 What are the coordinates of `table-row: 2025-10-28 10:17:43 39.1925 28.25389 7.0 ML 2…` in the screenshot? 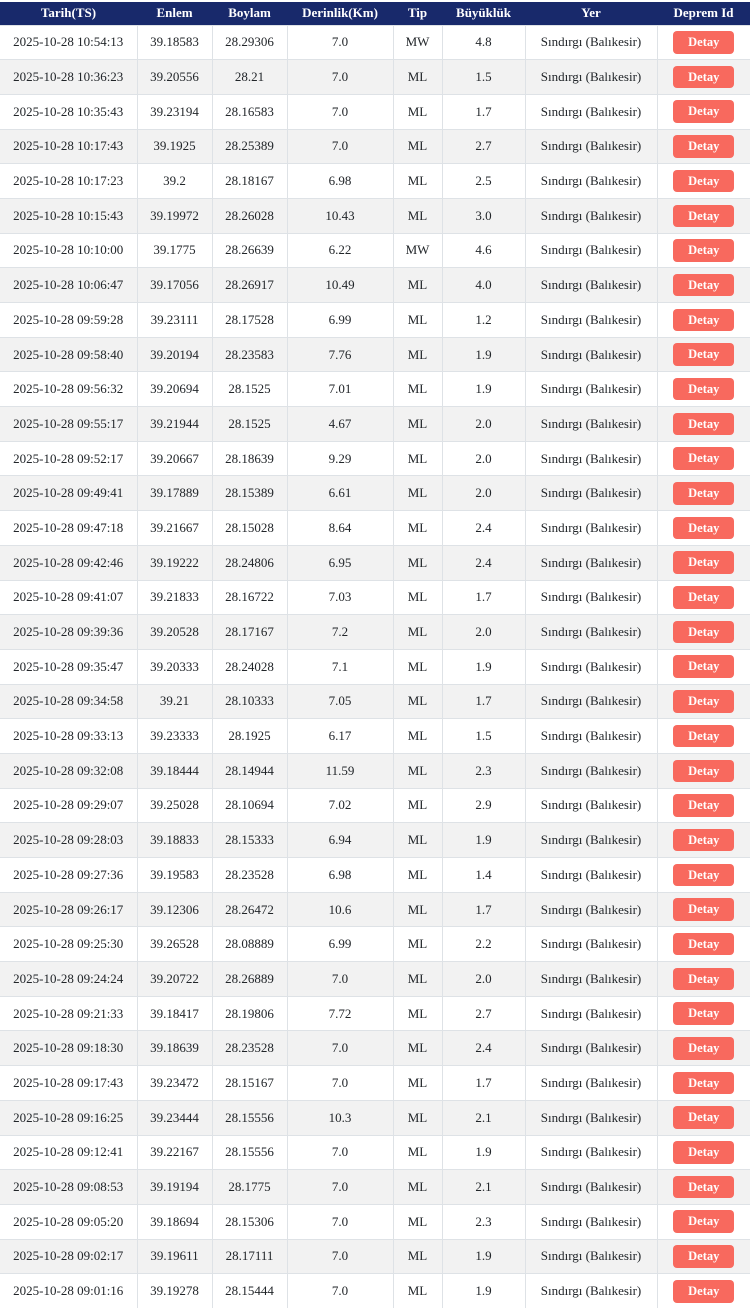 It's located at (375, 146).